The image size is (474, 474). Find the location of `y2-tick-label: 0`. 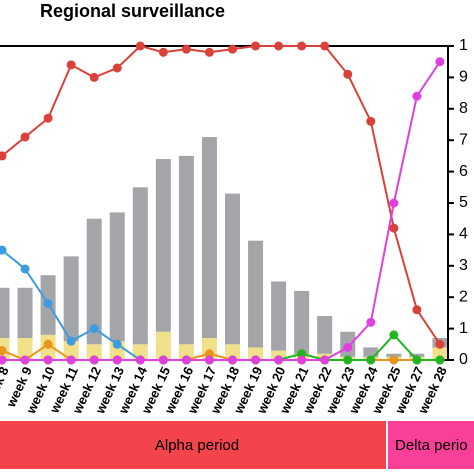

y2-tick-label: 0 is located at coordinates (463, 359).